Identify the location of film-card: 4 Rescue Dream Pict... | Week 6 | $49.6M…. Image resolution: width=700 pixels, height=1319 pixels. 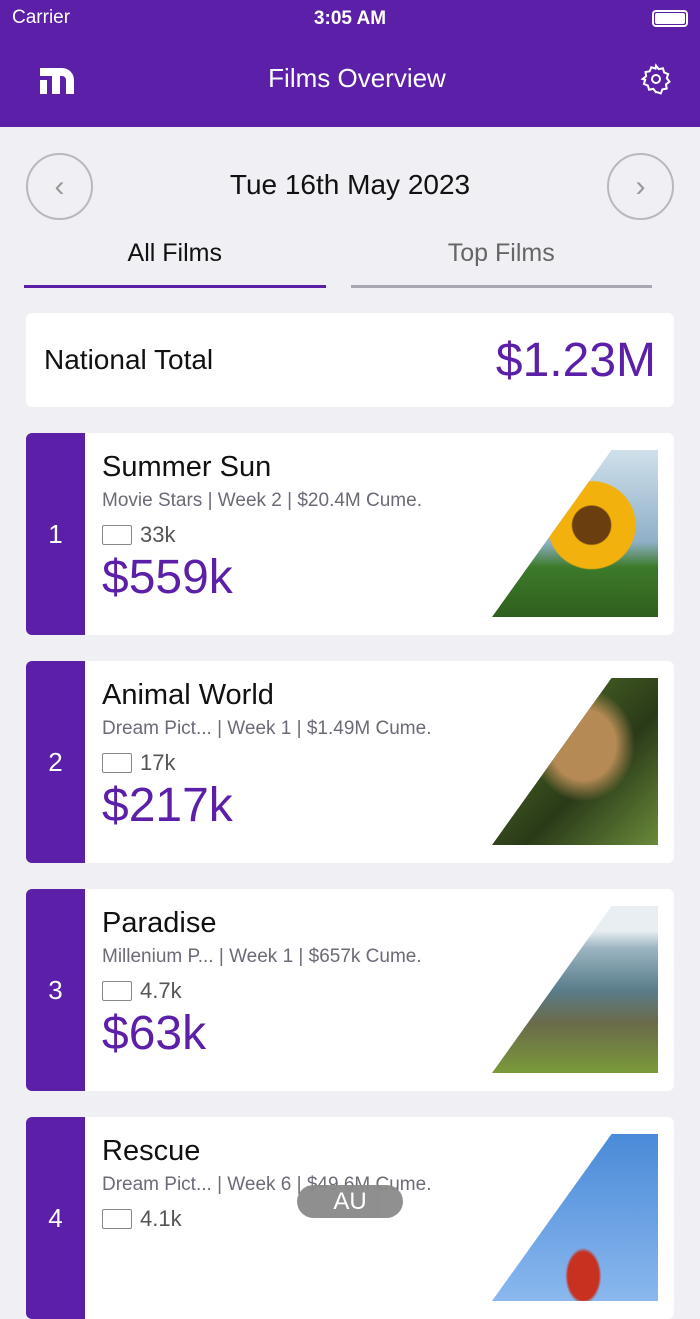
(350, 1218).